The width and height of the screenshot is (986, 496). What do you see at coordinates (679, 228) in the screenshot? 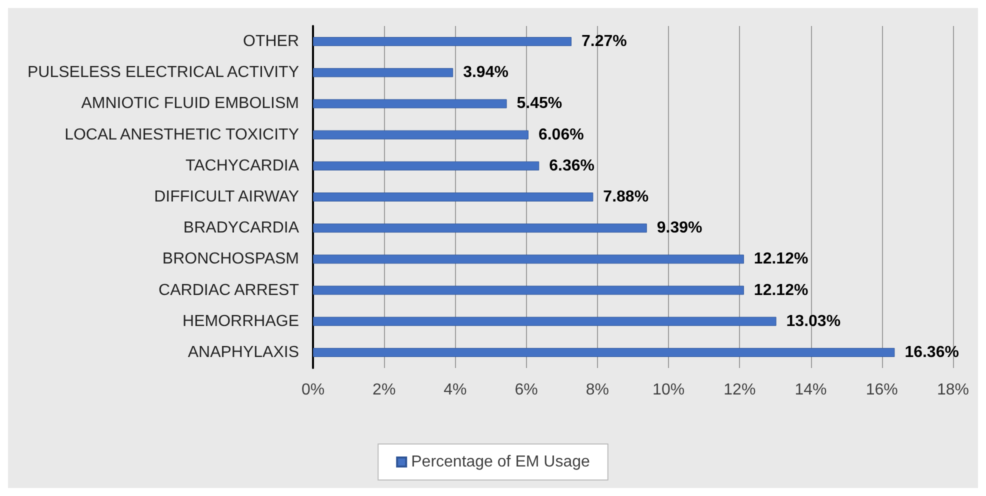
I see `data-label: 9.39%` at bounding box center [679, 228].